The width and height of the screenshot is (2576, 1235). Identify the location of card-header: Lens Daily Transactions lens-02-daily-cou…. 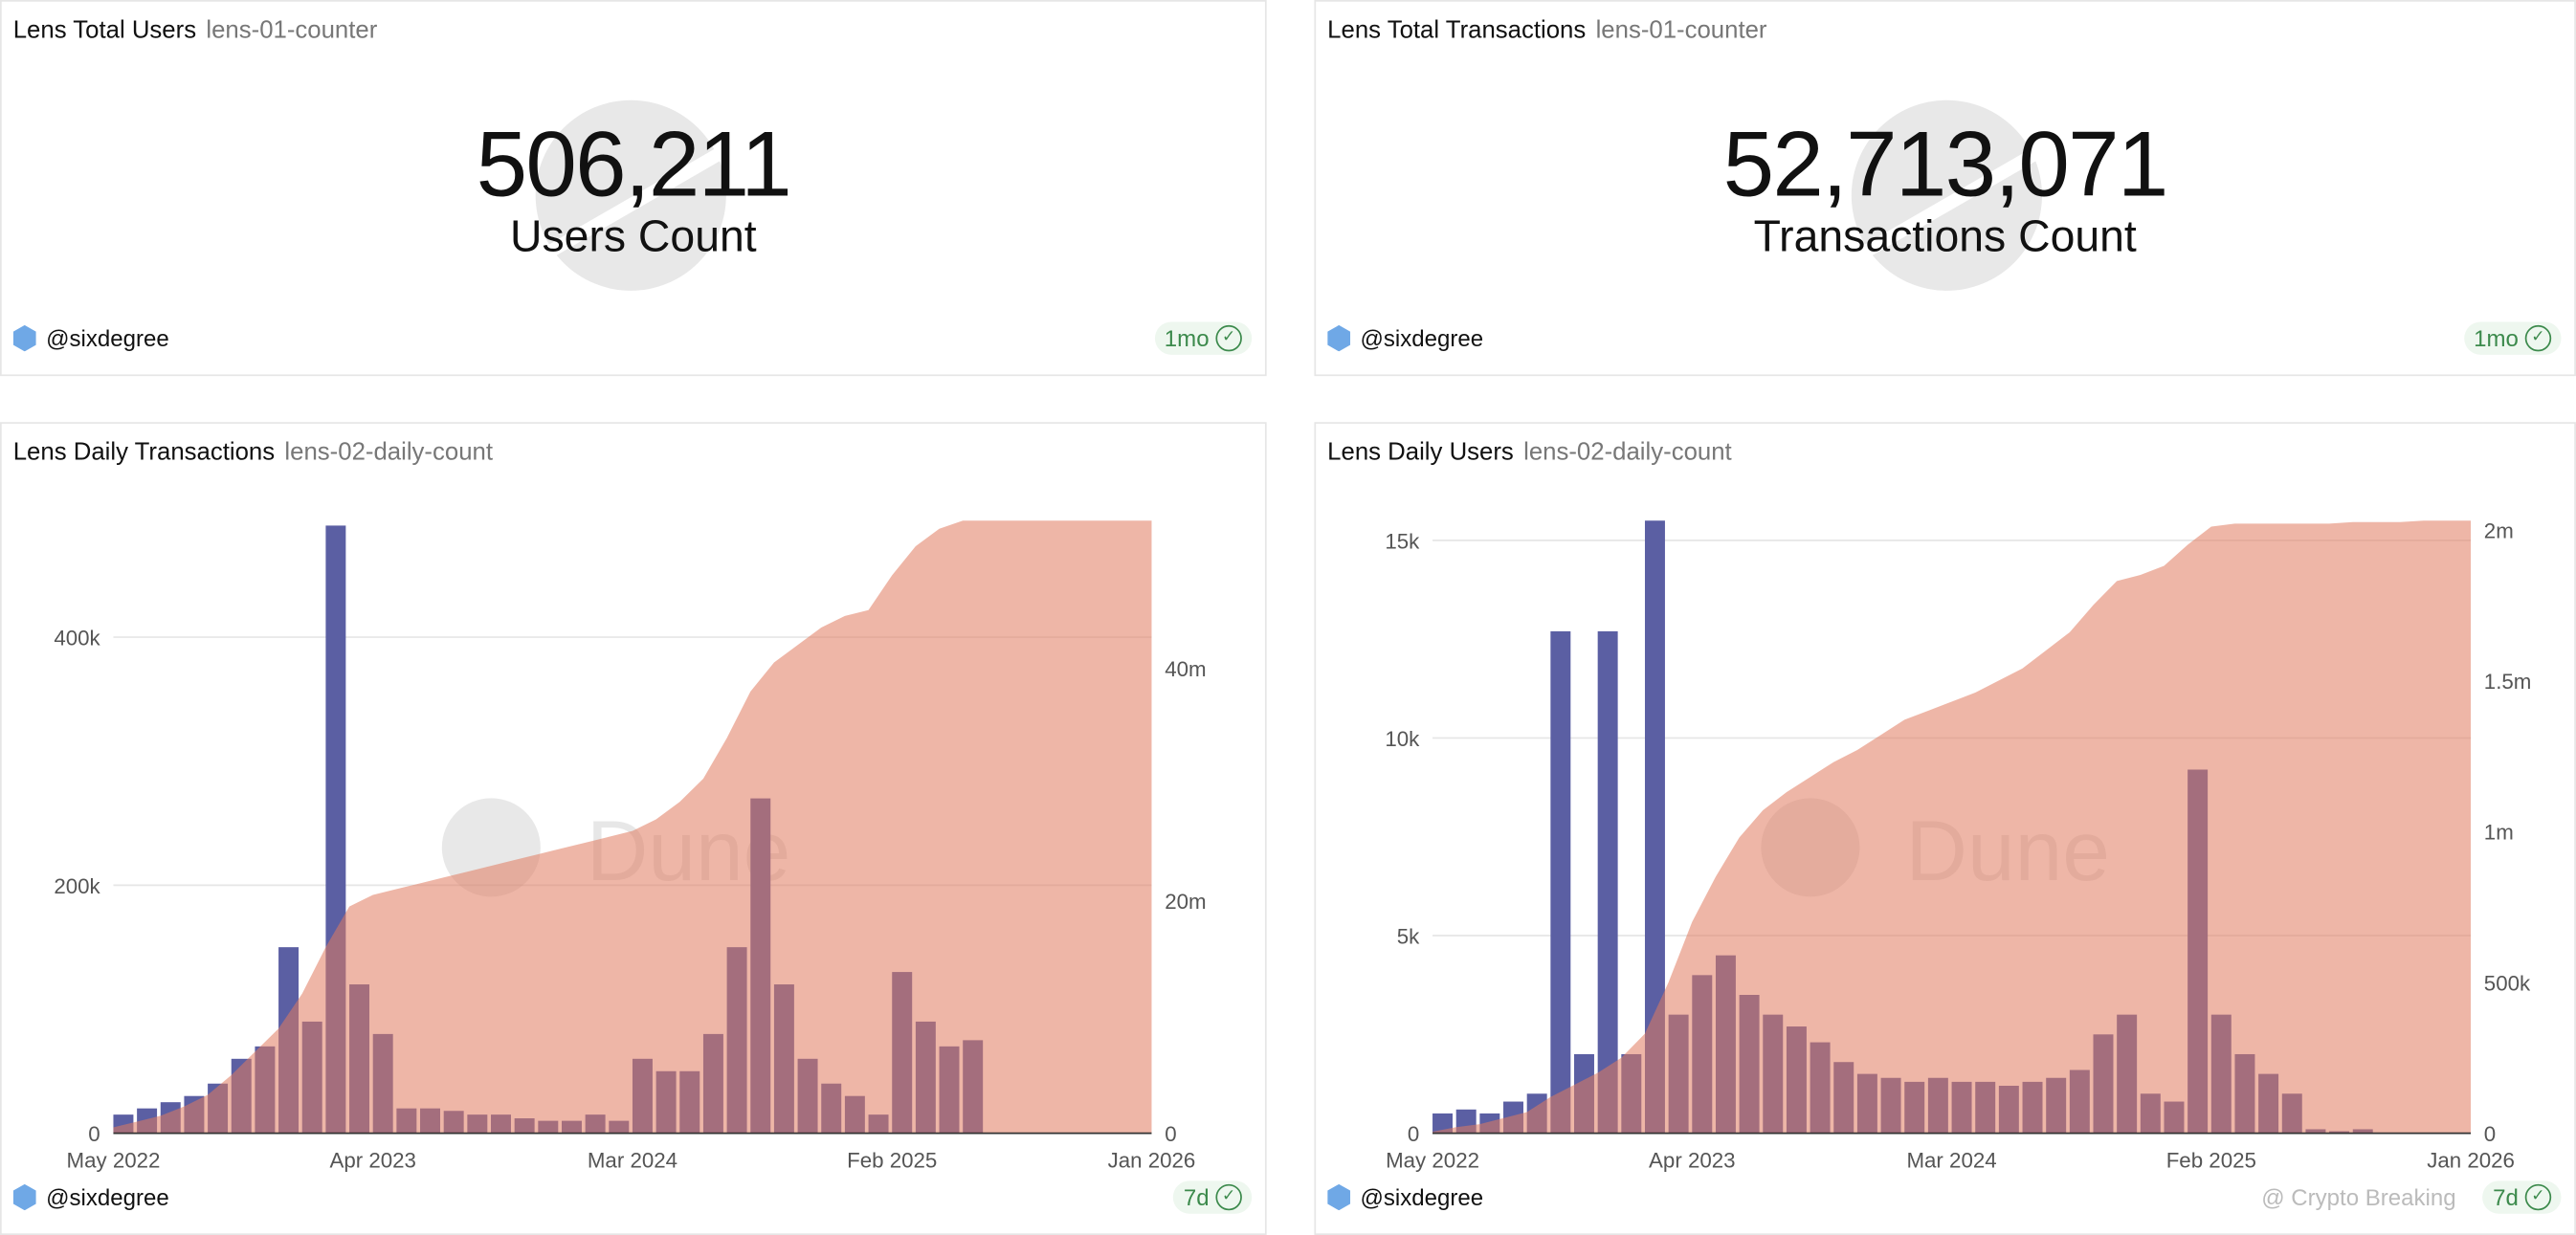
(253, 452).